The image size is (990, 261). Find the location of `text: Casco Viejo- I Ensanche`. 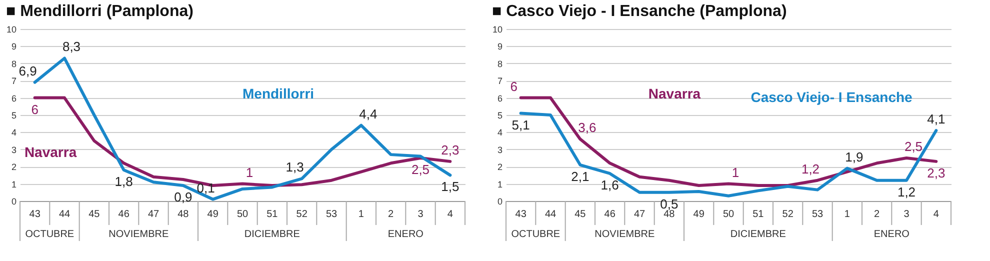

text: Casco Viejo- I Ensanche is located at coordinates (831, 96).